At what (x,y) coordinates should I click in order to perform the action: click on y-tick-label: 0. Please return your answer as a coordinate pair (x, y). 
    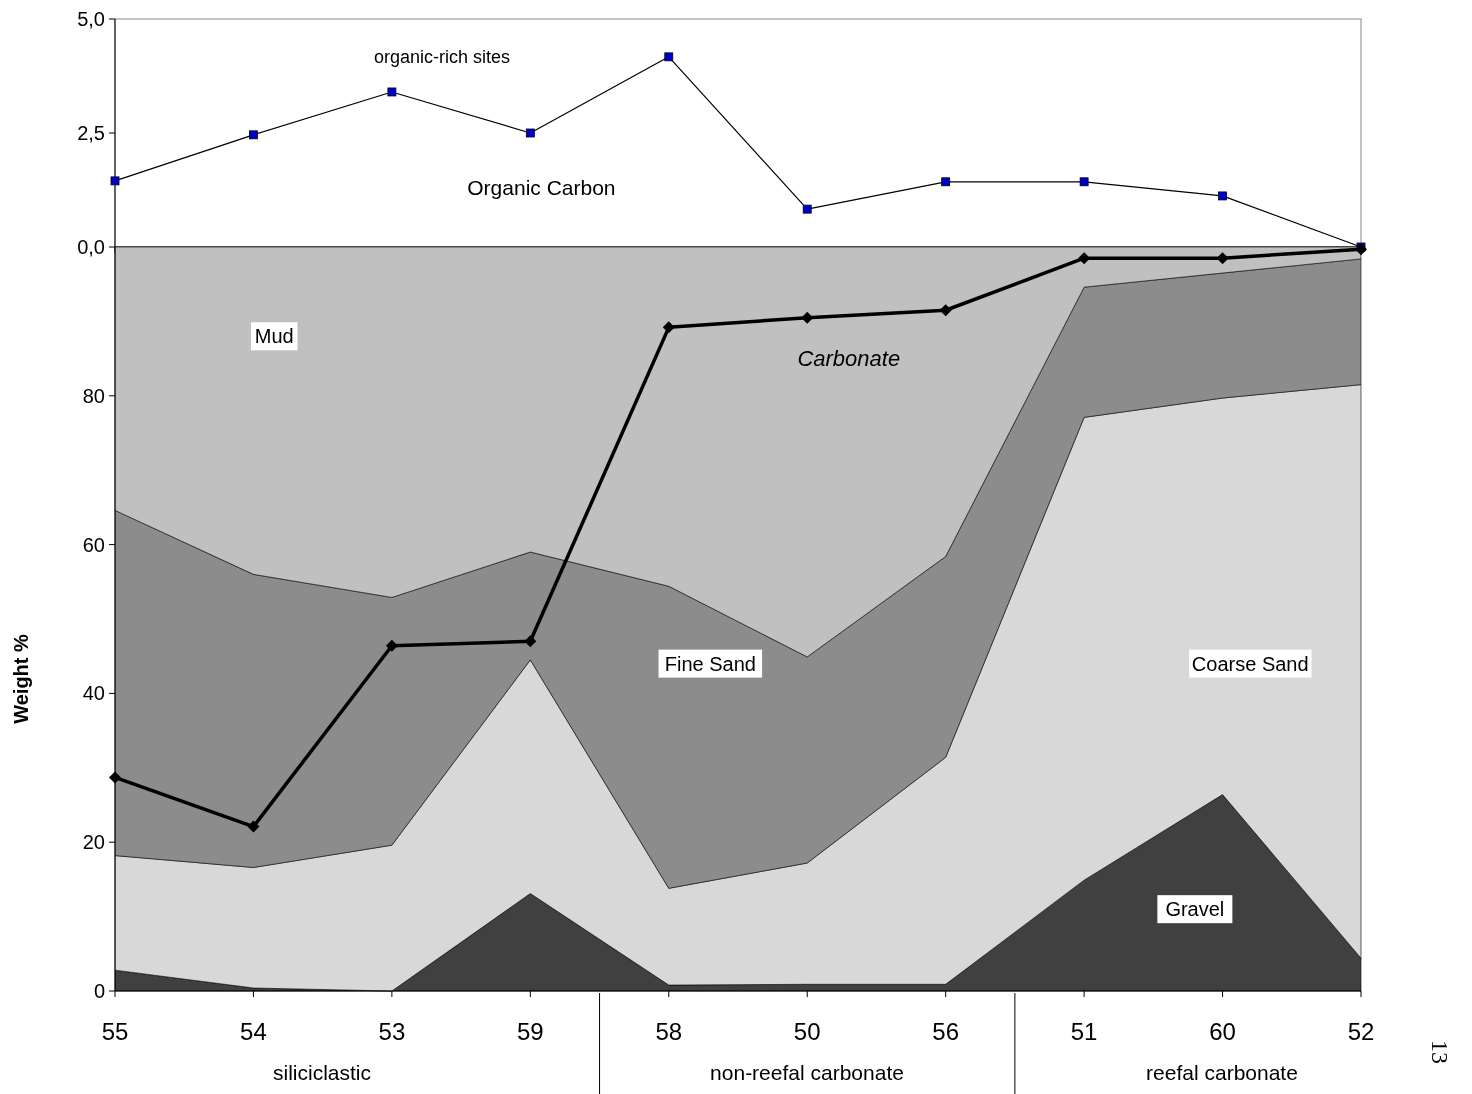
    Looking at the image, I should click on (99, 991).